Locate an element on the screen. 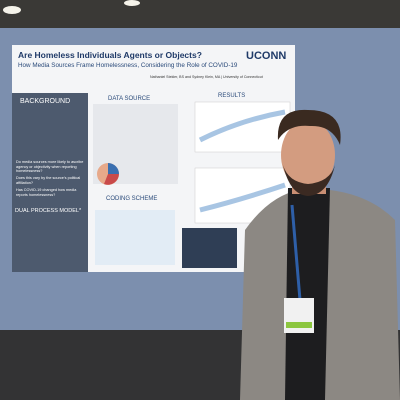 The height and width of the screenshot is (400, 400). badge-stripe is located at coordinates (299, 325).